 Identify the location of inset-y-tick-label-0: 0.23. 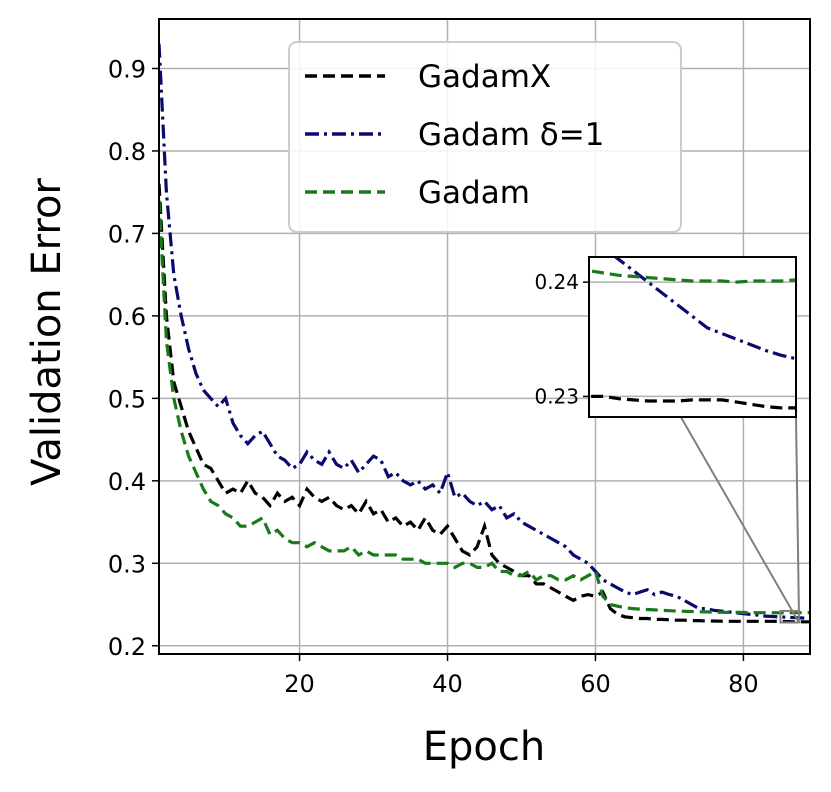
(556, 396).